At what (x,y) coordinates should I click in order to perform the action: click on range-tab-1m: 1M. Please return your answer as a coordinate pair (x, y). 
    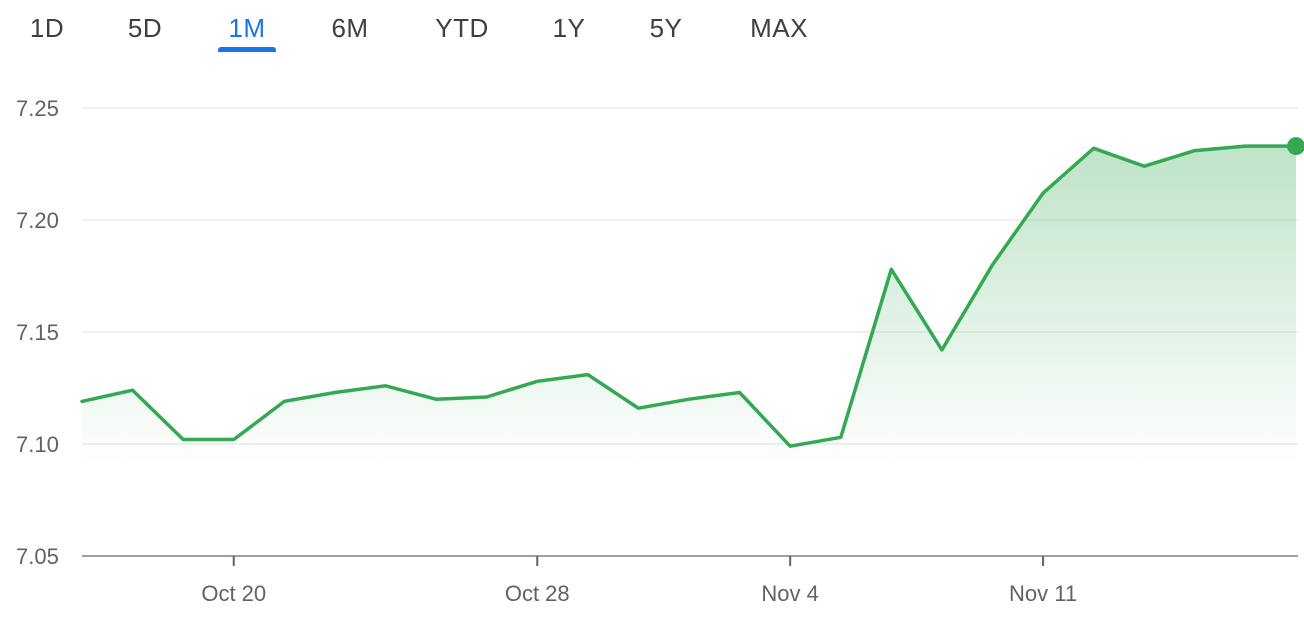
    Looking at the image, I should click on (247, 31).